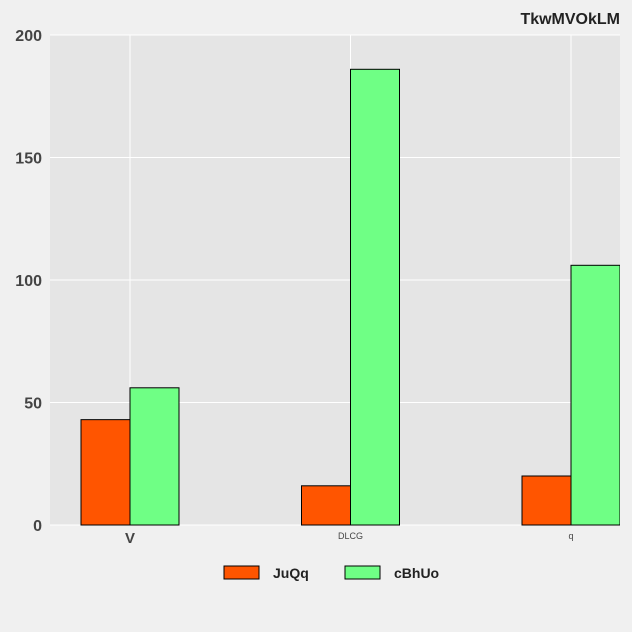 This screenshot has width=632, height=632. I want to click on y-tick-label: 150, so click(28, 159).